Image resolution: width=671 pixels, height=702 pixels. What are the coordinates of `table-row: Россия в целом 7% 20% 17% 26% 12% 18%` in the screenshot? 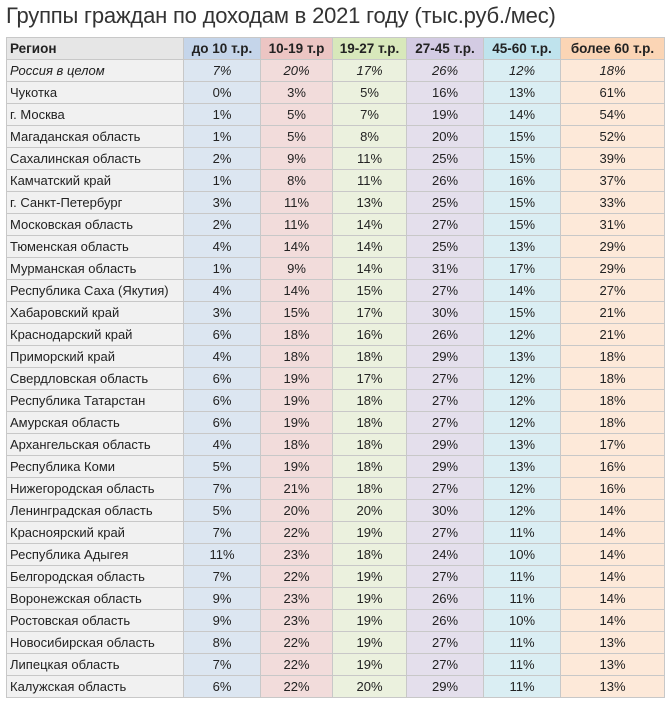 It's located at (335, 70).